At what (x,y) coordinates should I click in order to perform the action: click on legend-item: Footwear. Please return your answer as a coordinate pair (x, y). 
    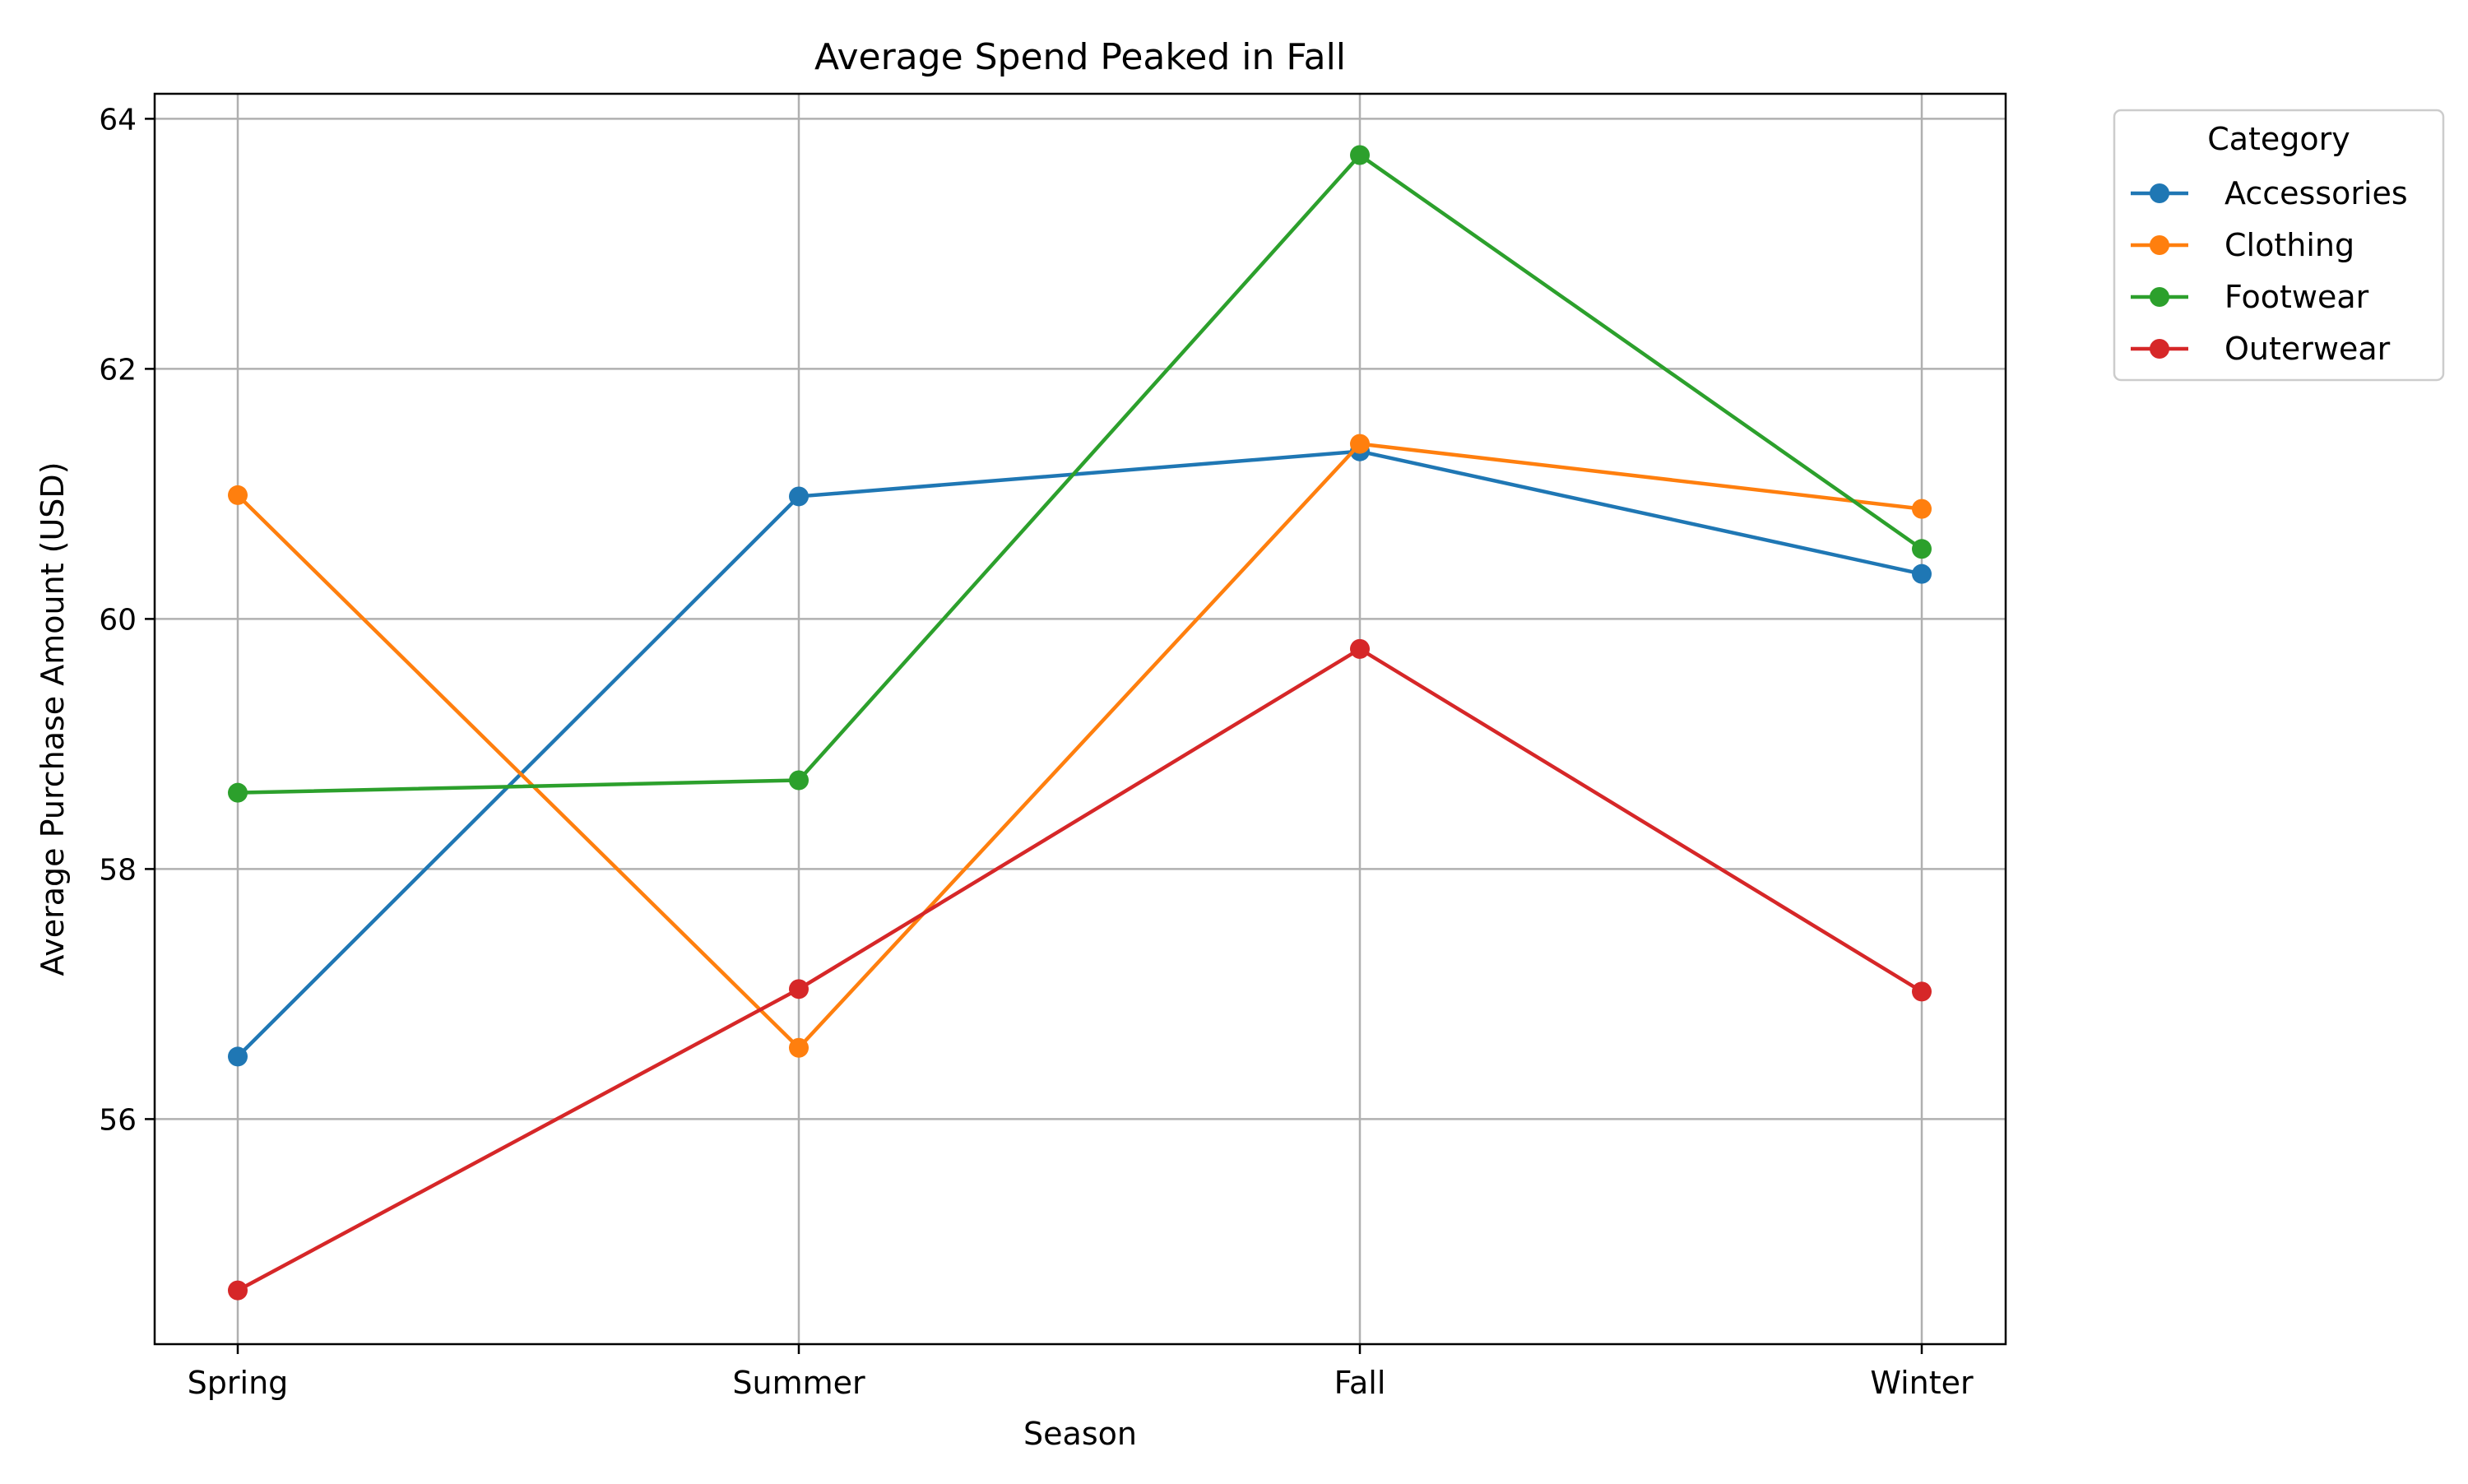
    Looking at the image, I should click on (2250, 297).